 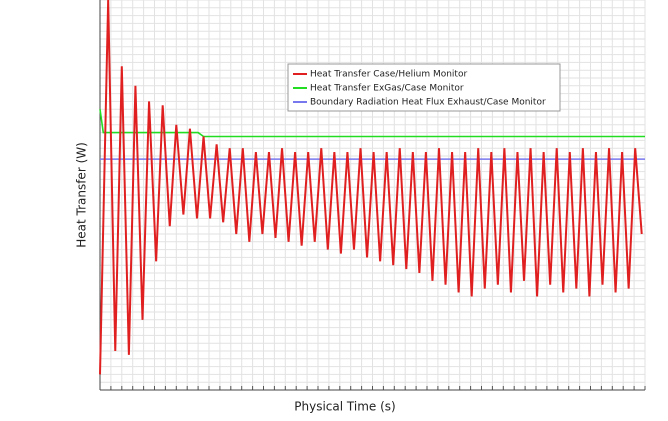 I want to click on series-line, so click(x=372, y=123).